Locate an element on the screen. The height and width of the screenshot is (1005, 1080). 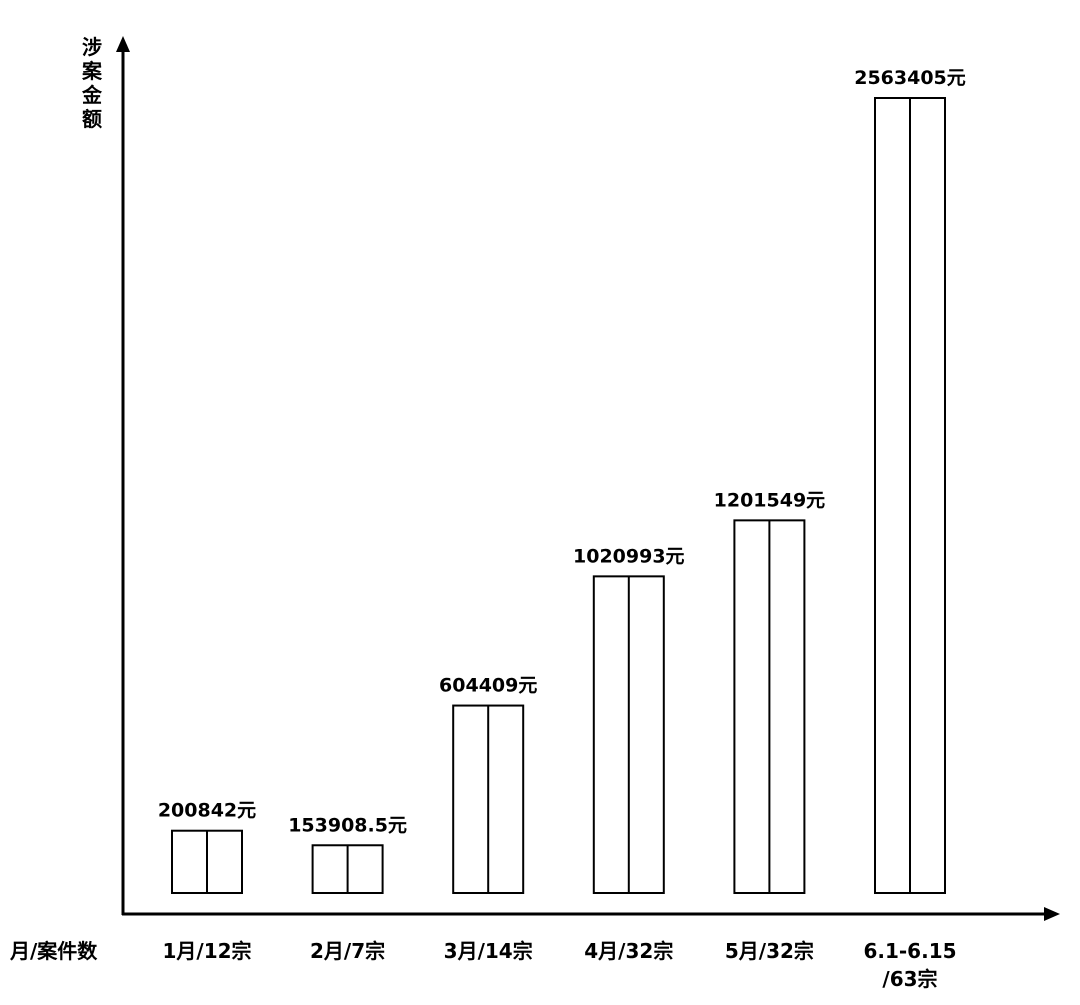
value-label-3: 604409元 is located at coordinates (488, 686).